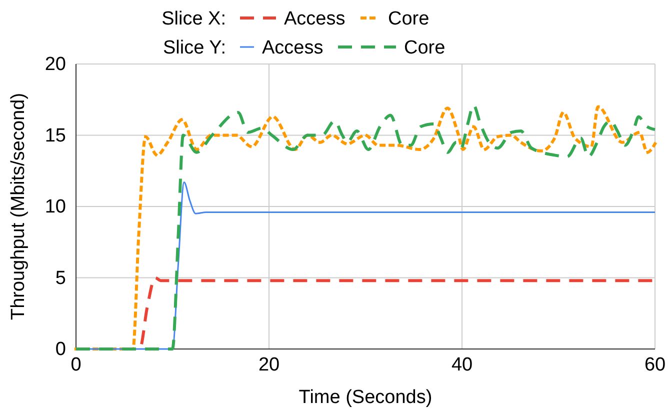 This screenshot has height=420, width=668. Describe the element at coordinates (655, 365) in the screenshot. I see `x-tick-label: 60` at that location.